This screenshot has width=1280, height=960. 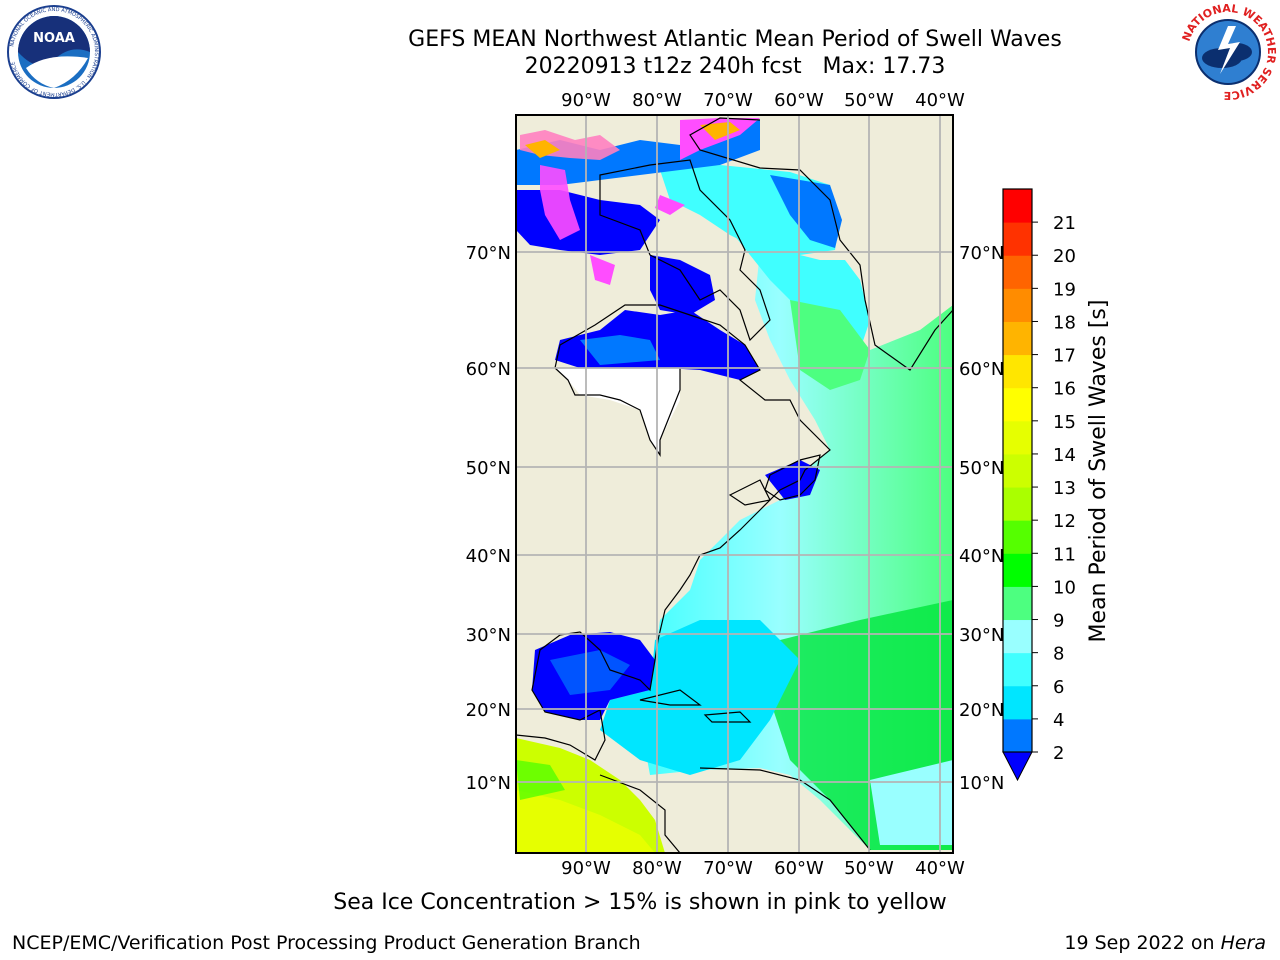 What do you see at coordinates (1229, 52) in the screenshot?
I see `nws-logo: NATIONAL WEATHER SERVICE` at bounding box center [1229, 52].